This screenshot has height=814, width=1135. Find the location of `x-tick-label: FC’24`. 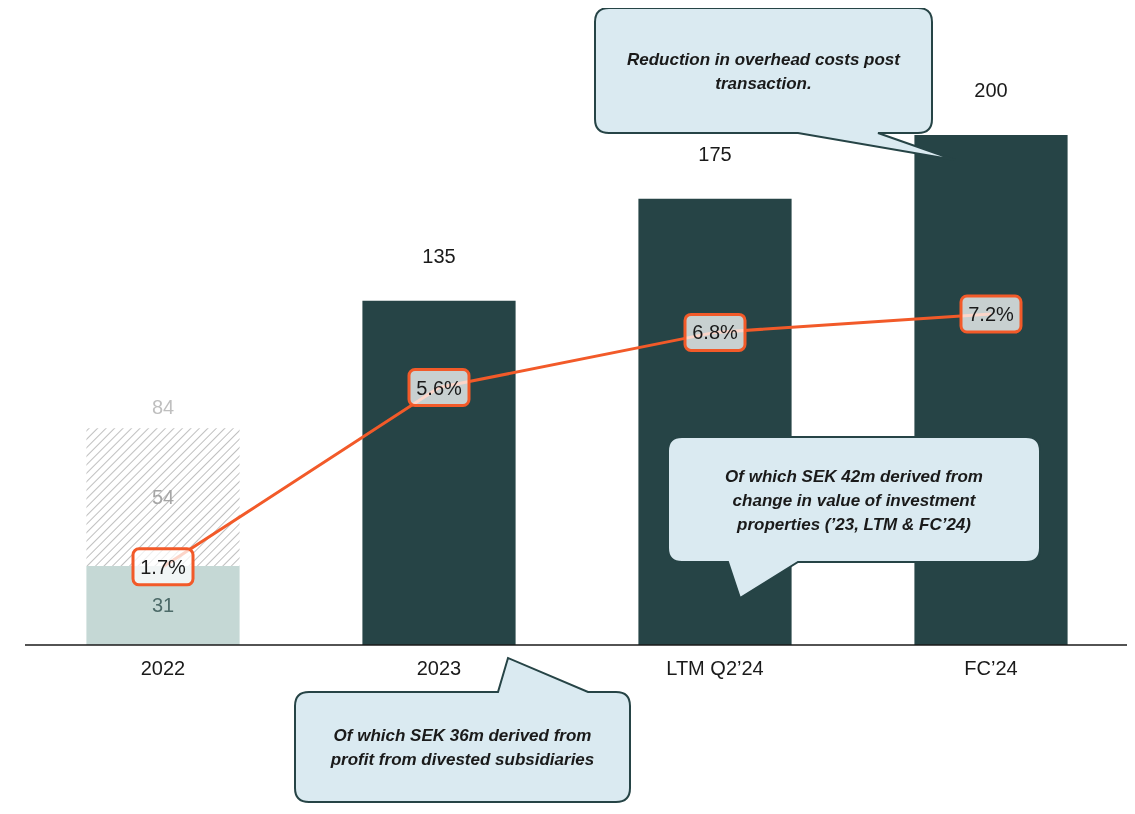

x-tick-label: FC’24 is located at coordinates (991, 668).